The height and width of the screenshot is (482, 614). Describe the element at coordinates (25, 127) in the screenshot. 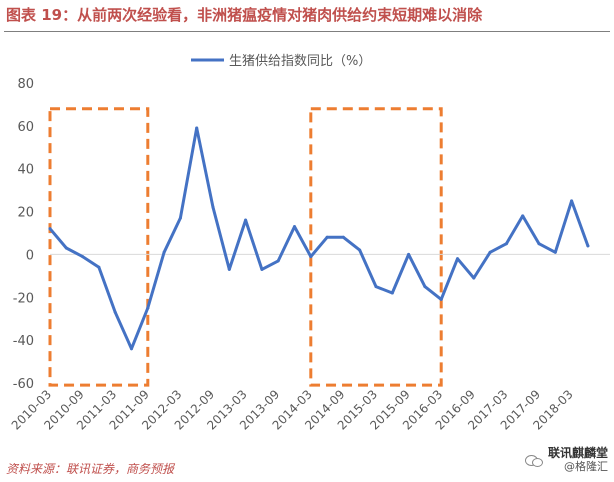

I see `y-tick-label: 60` at that location.